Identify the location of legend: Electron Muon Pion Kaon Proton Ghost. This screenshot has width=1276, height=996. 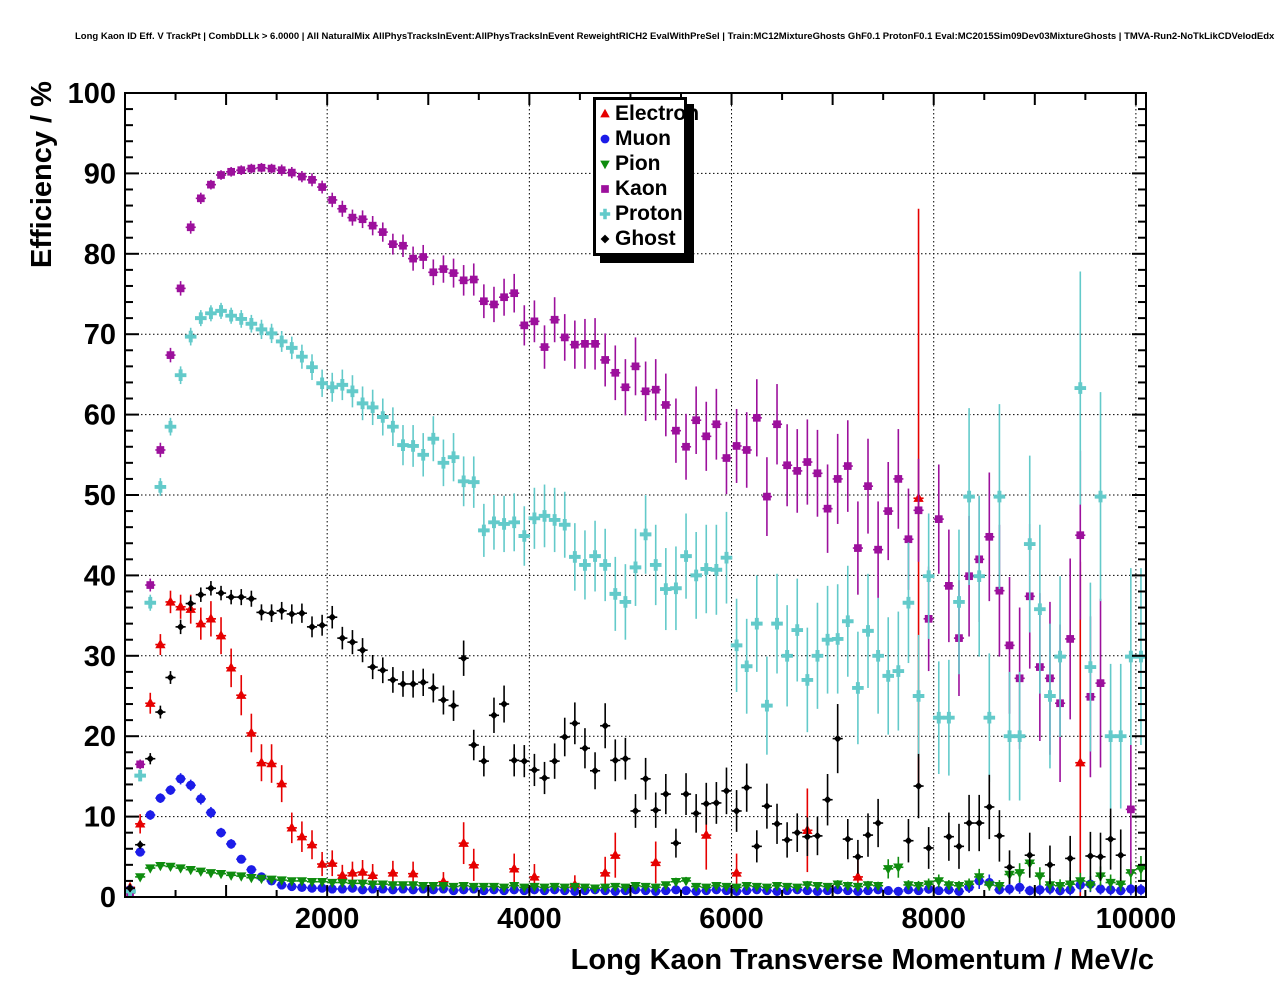
(646, 176).